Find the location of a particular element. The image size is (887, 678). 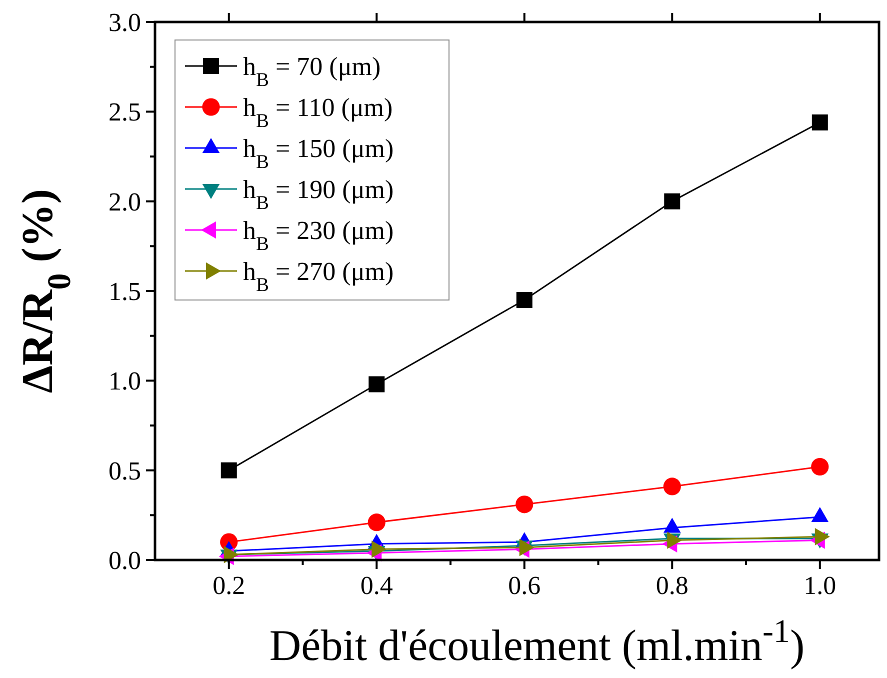

y-tick-label: 0.0 is located at coordinates (124, 560).